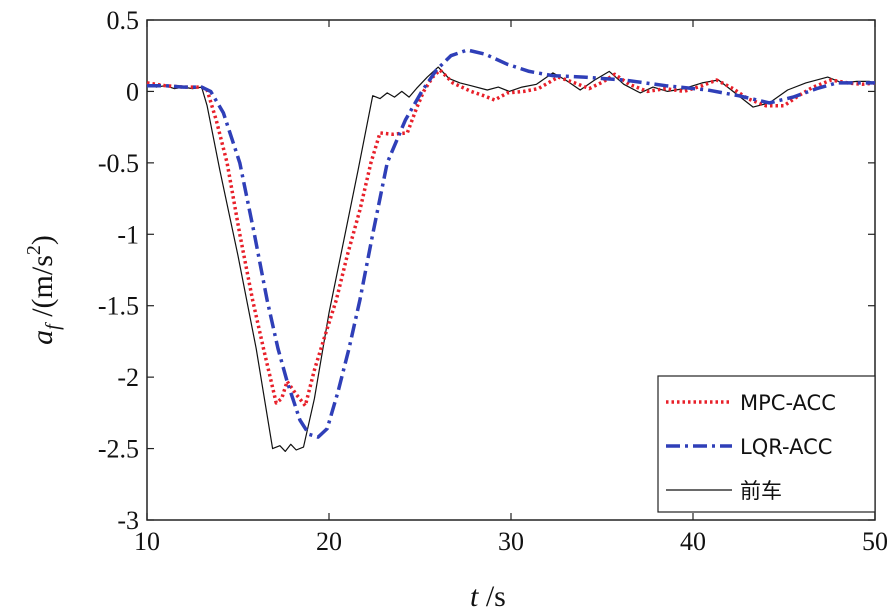 Image resolution: width=895 pixels, height=613 pixels. I want to click on x-axis-label: t /s, so click(488, 596).